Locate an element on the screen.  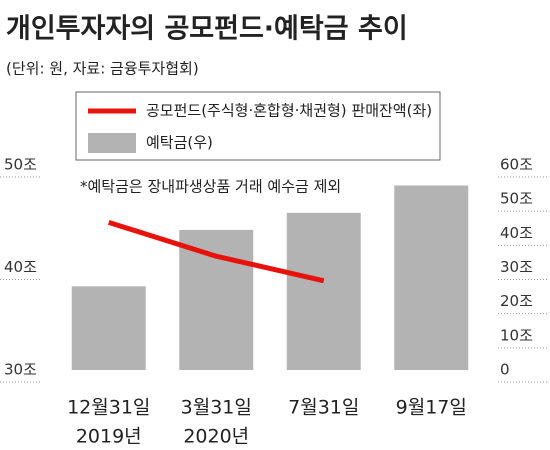
y2-tick-label: 50조 is located at coordinates (516, 199).